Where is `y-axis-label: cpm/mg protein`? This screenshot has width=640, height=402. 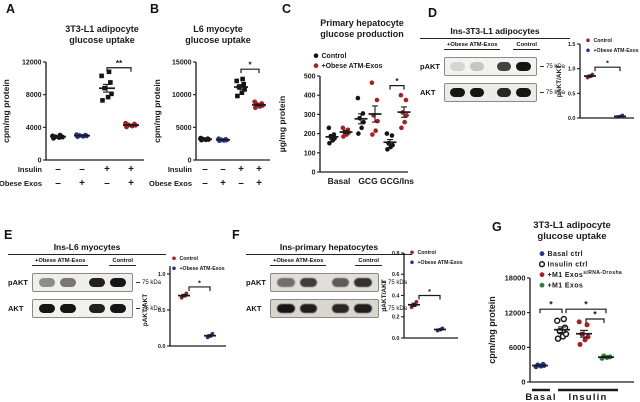 y-axis-label: cpm/mg protein is located at coordinates (157, 111).